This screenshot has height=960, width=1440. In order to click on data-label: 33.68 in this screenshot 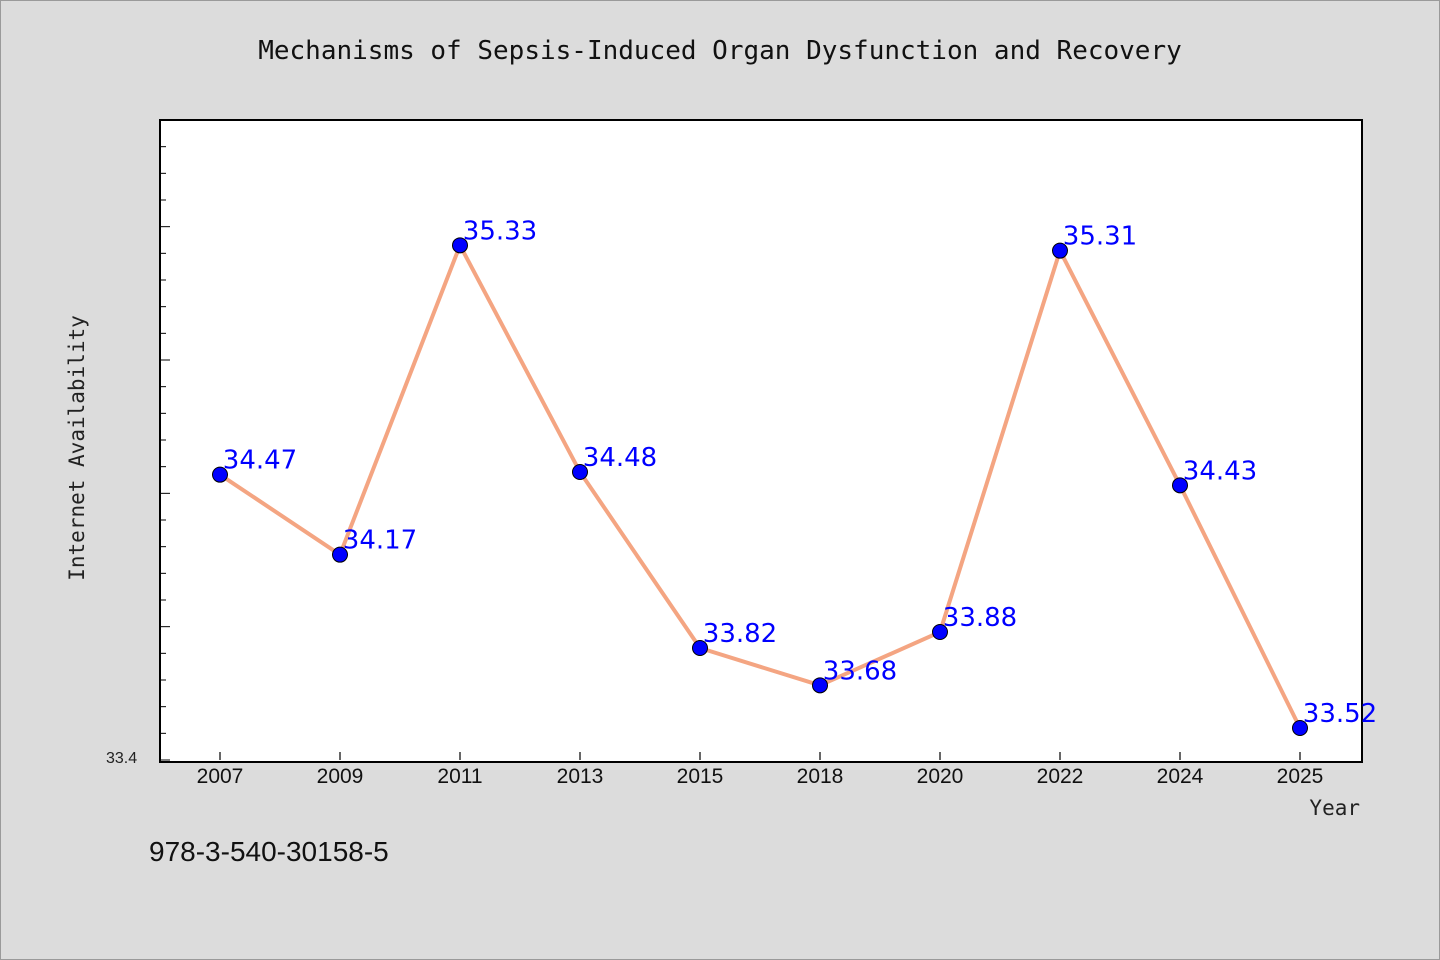, I will do `click(860, 671)`.